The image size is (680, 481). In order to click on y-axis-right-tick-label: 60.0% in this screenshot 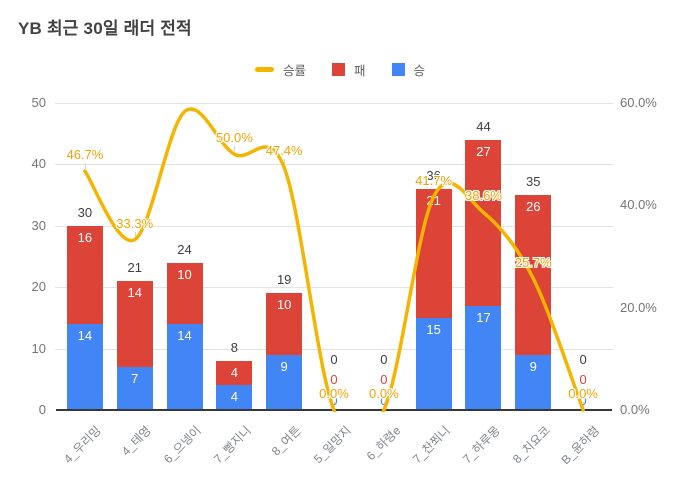, I will do `click(638, 102)`.